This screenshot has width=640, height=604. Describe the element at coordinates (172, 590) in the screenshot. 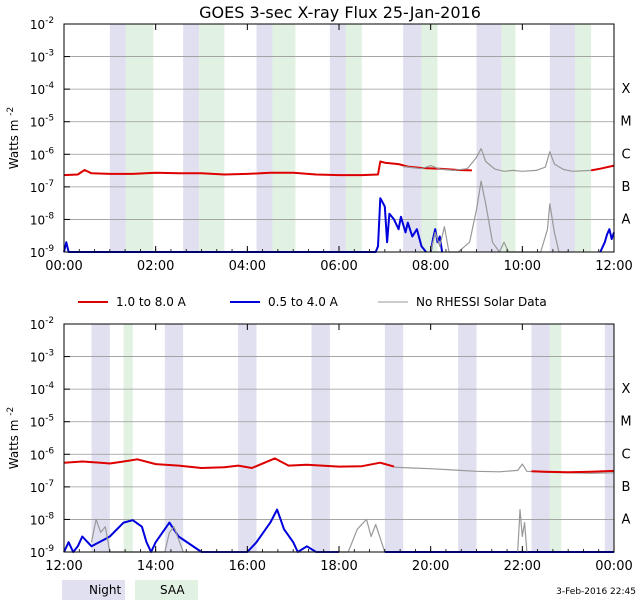

I see `saa-key-label: SAA` at that location.